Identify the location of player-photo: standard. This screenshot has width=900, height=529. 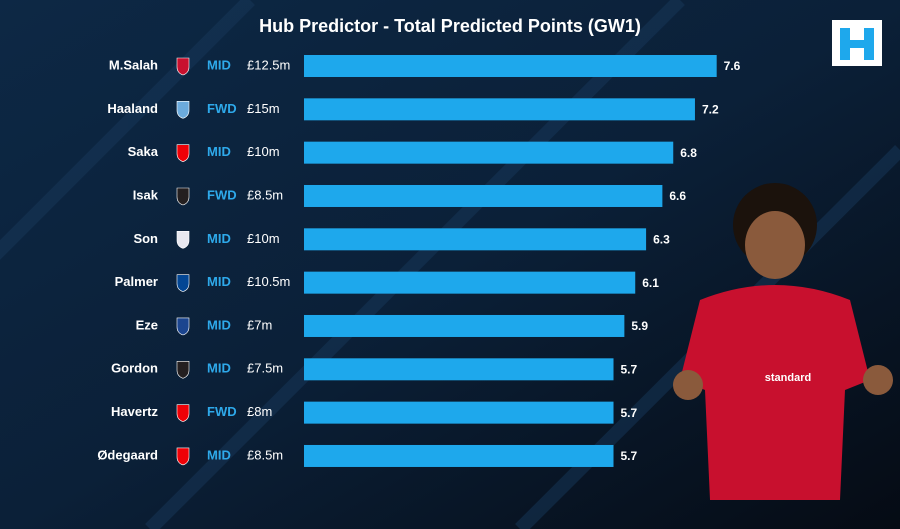
(783, 341).